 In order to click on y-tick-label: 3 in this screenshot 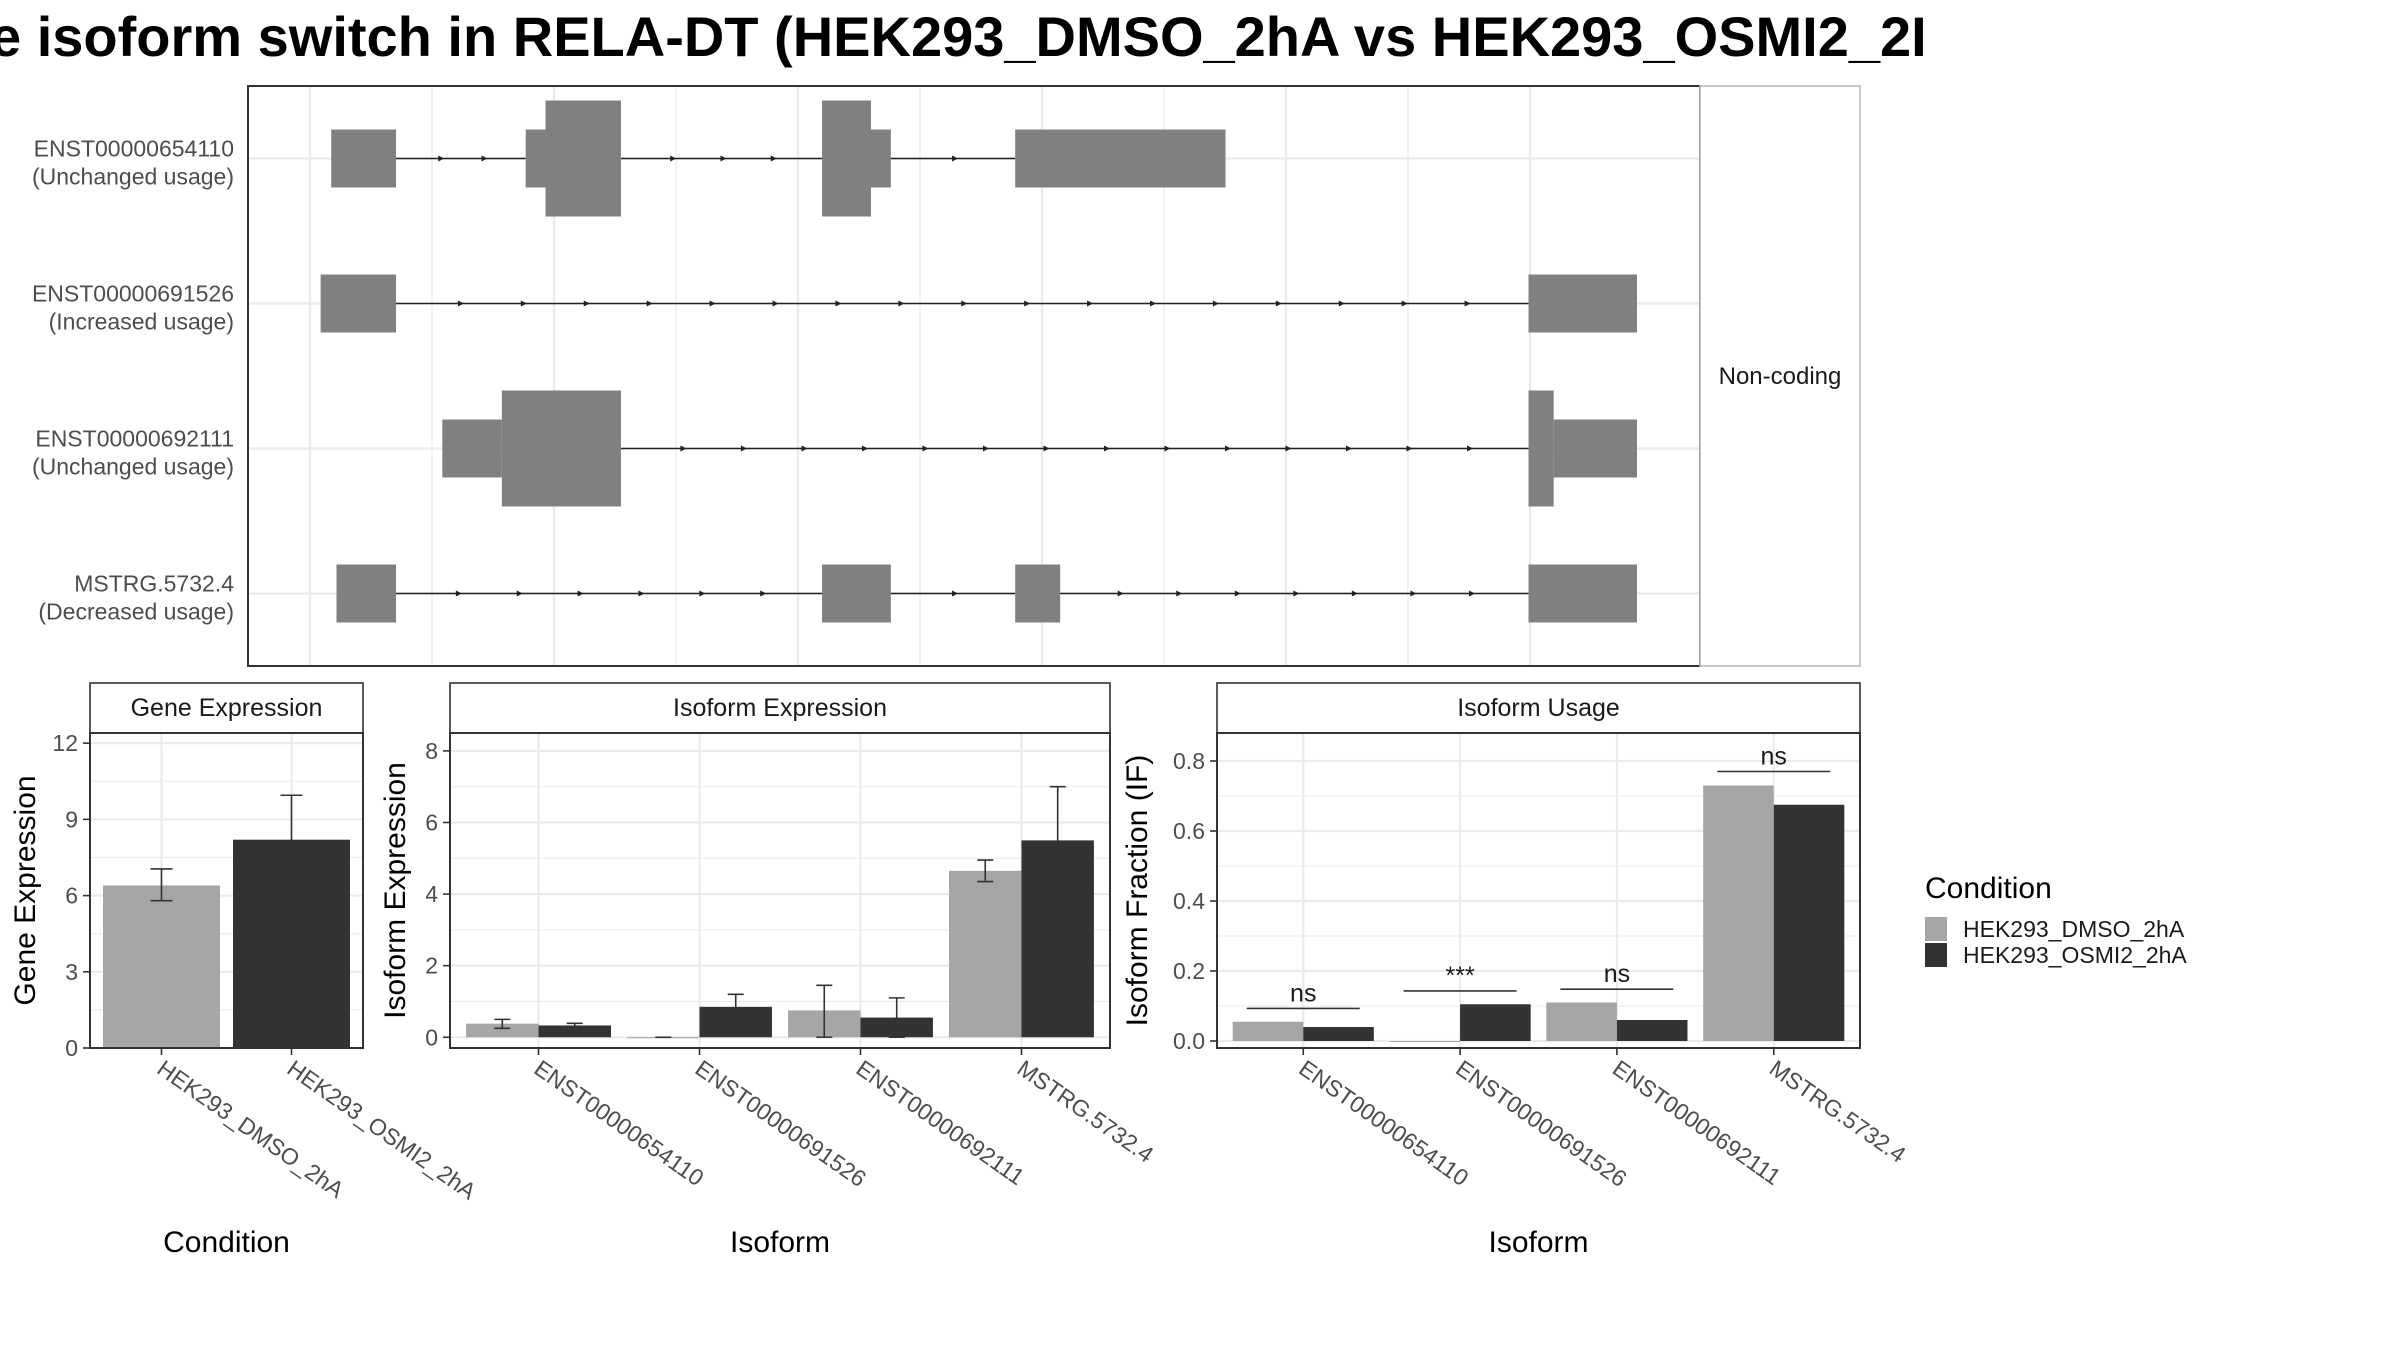, I will do `click(71, 972)`.